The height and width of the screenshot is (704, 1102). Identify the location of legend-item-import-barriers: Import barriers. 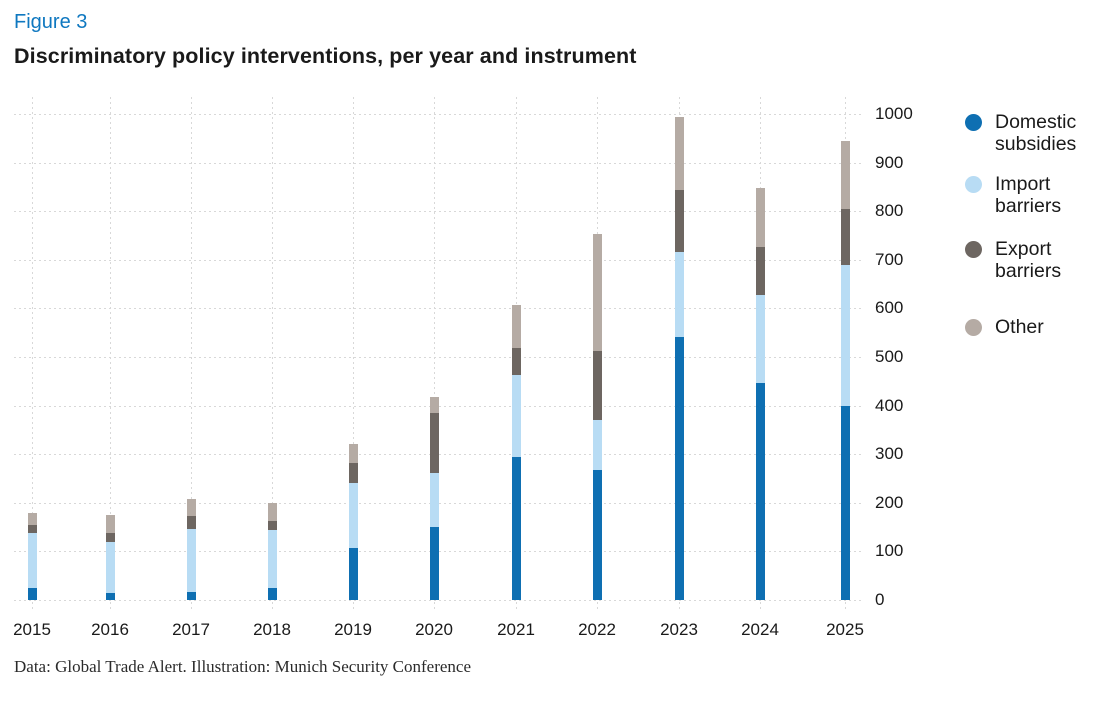
(1013, 195).